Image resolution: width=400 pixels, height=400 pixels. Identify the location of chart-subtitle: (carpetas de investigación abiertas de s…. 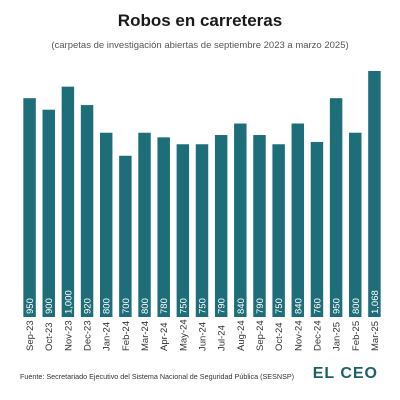
(200, 45).